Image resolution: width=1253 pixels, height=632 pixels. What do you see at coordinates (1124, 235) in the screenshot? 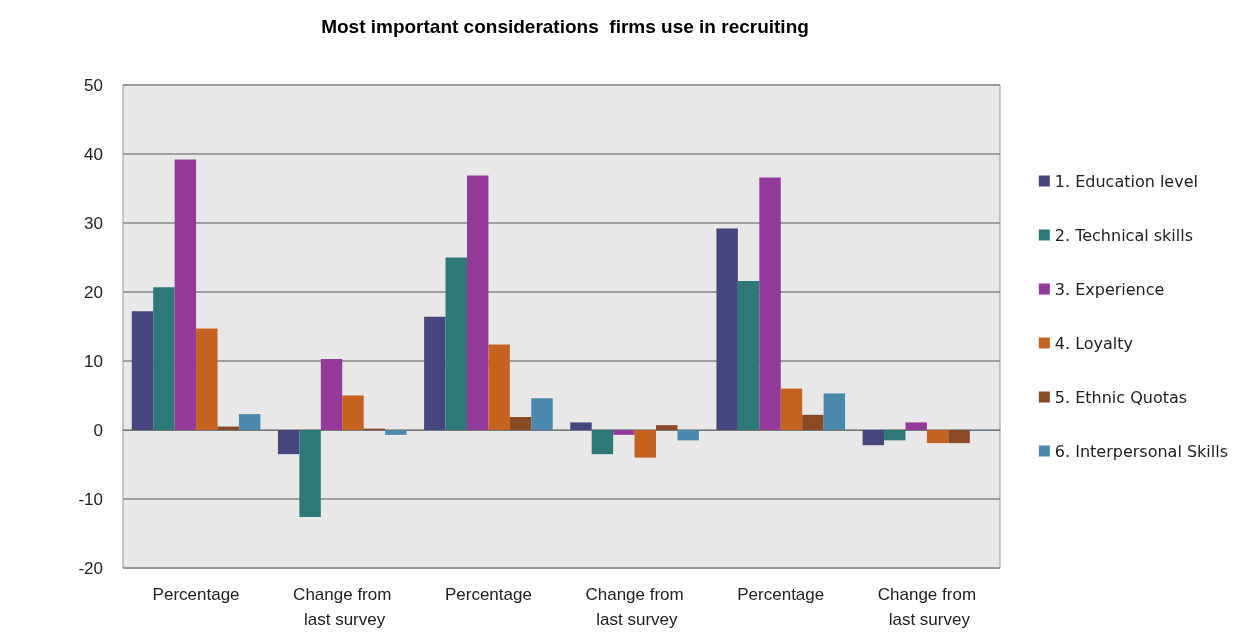
I see `legend-label: 2. Technical skills` at bounding box center [1124, 235].